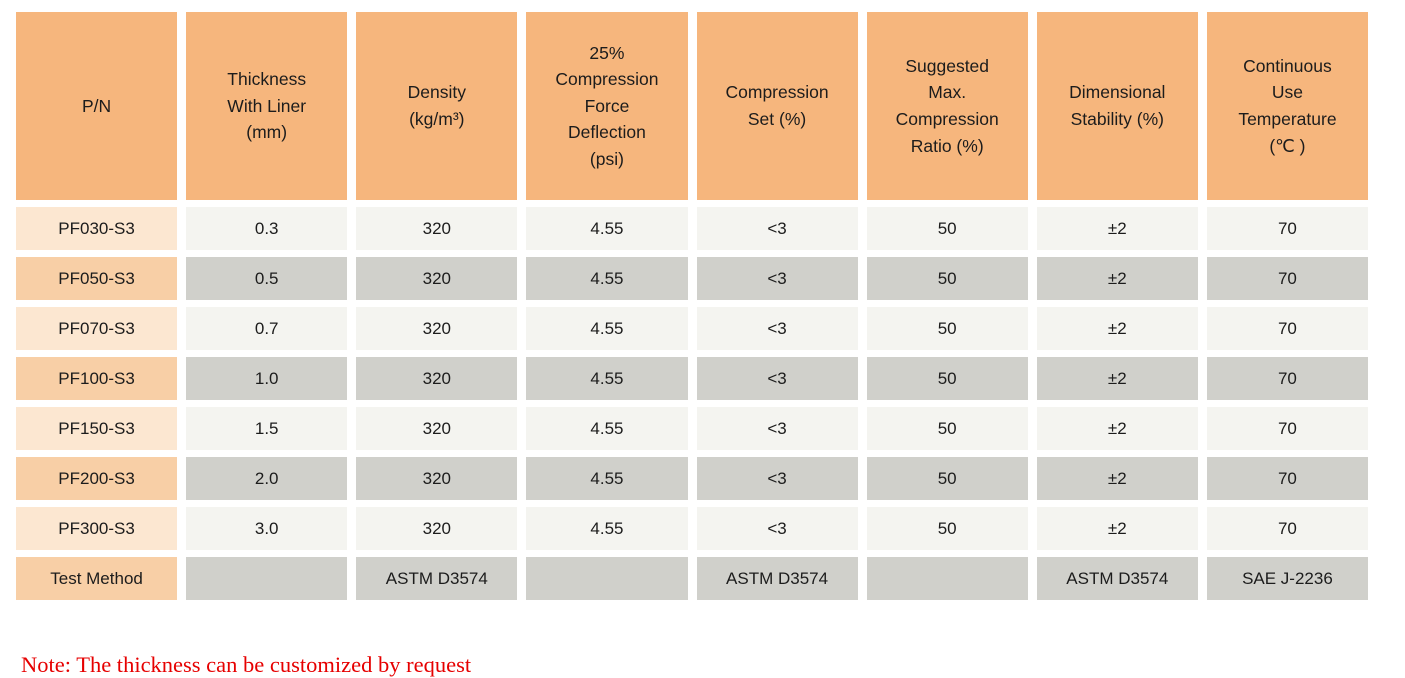 The image size is (1405, 678). What do you see at coordinates (97, 106) in the screenshot?
I see `column-header-pn: P/N` at bounding box center [97, 106].